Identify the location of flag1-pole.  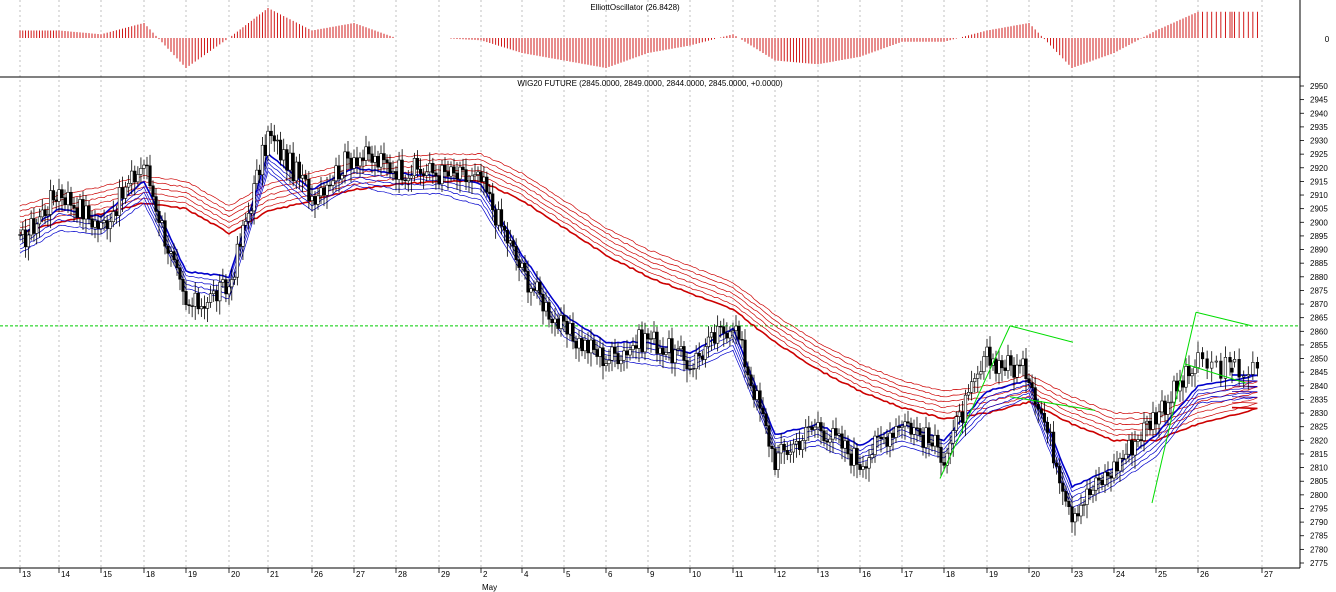
(975, 402).